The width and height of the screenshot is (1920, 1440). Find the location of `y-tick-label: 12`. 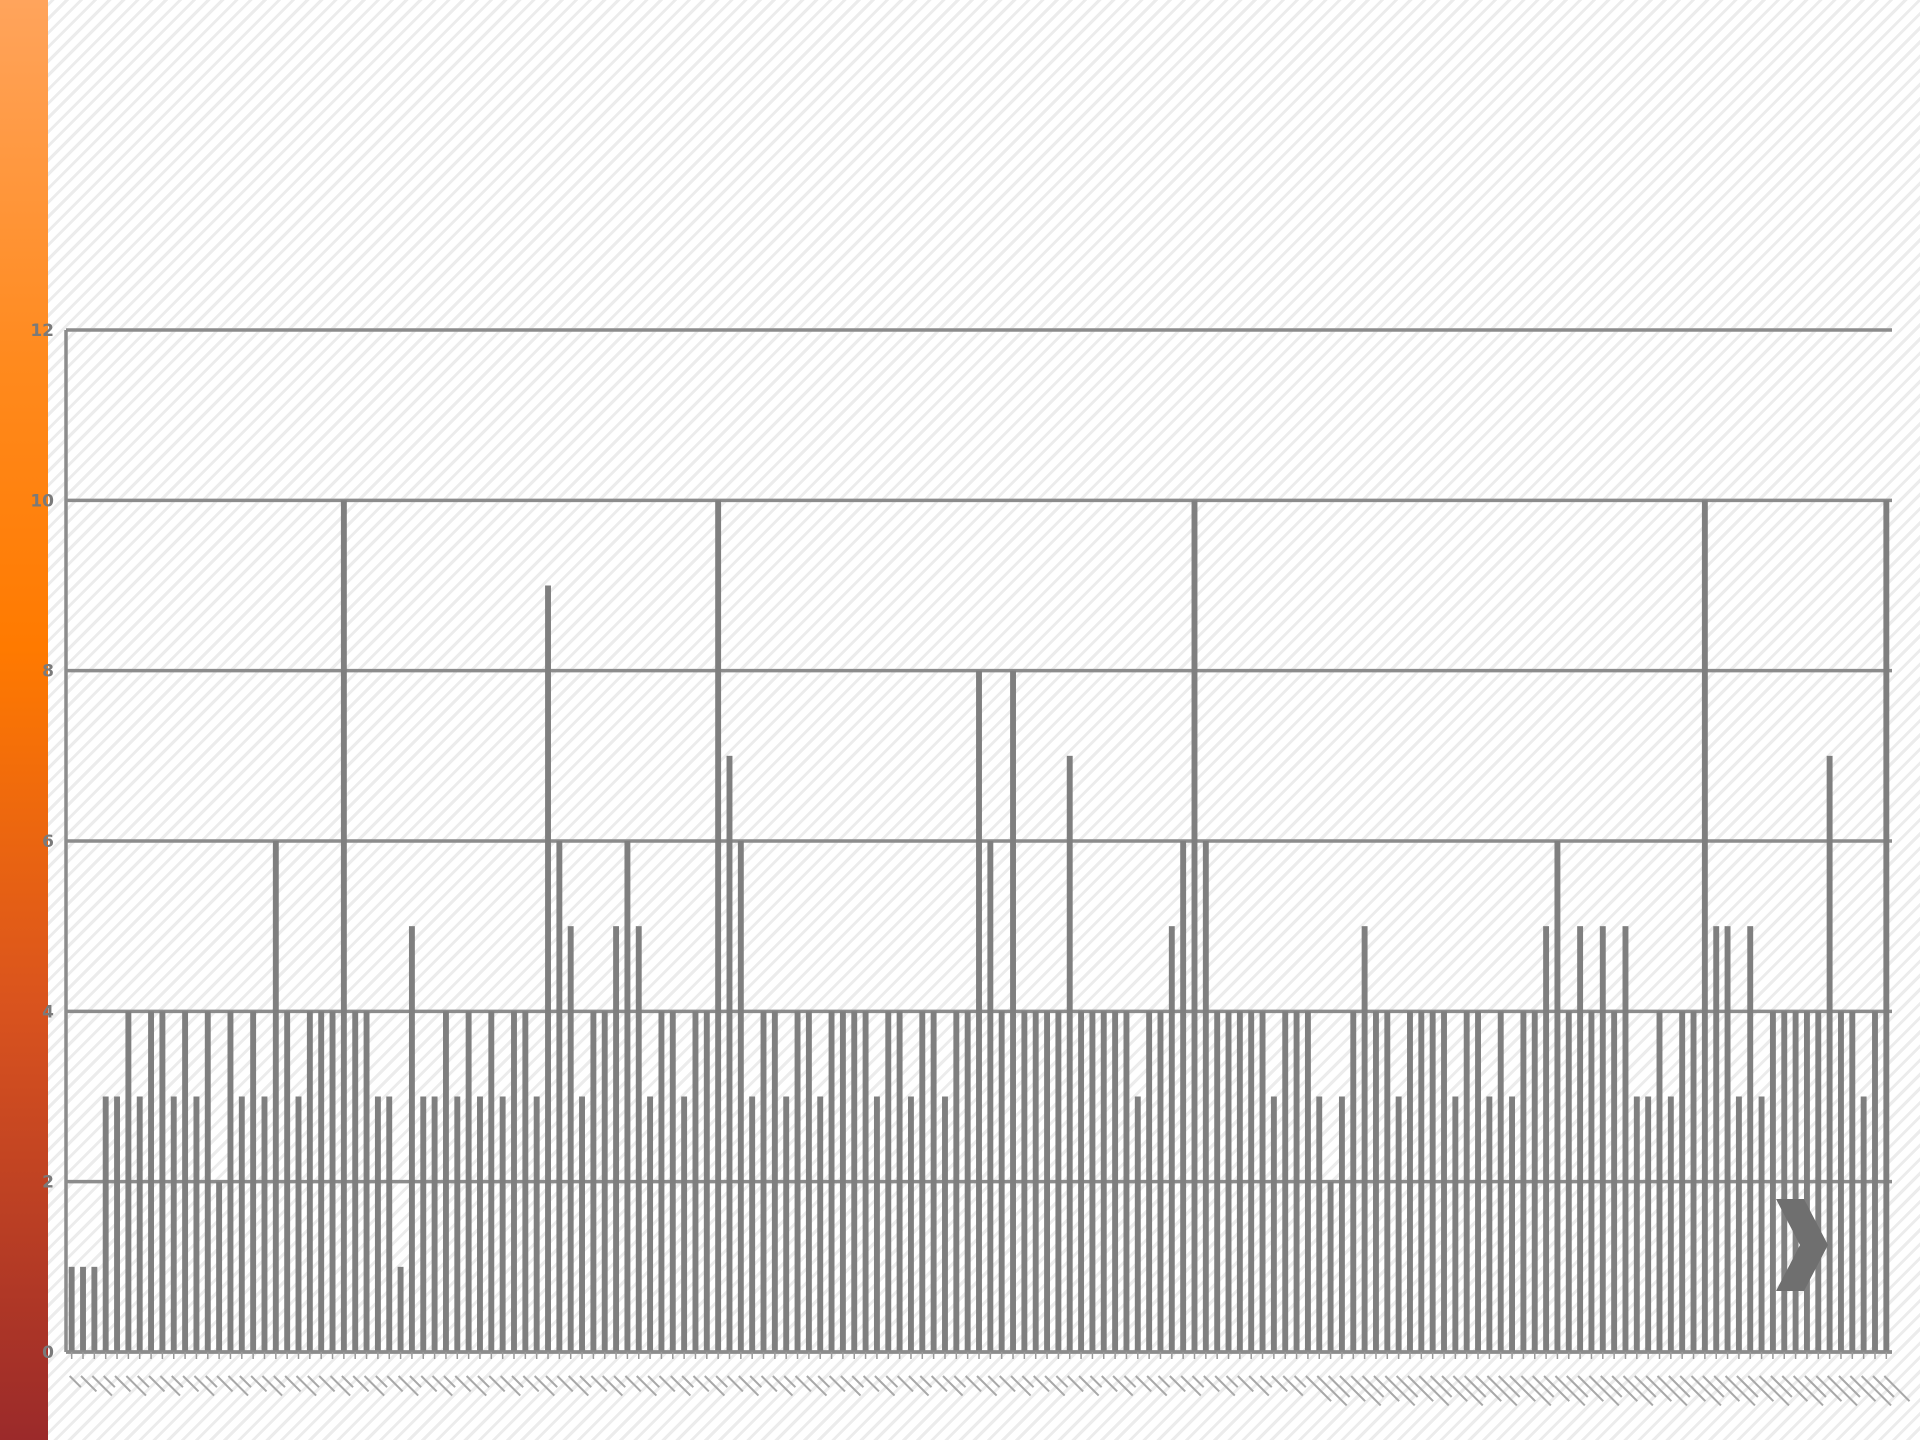

y-tick-label: 12 is located at coordinates (42, 331).